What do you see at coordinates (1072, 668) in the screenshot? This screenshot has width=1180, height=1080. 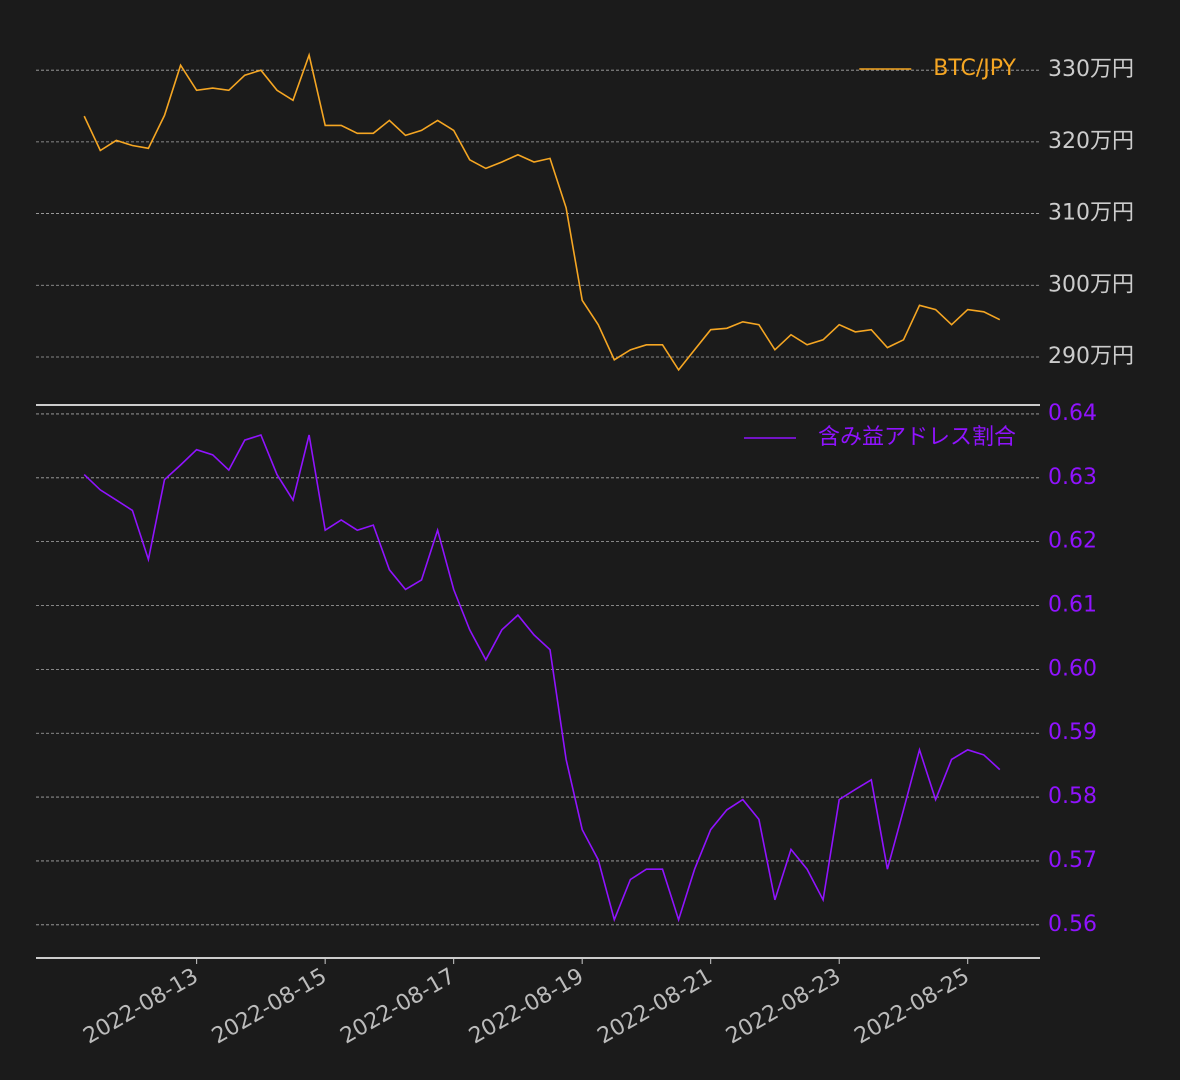 I see `y-tick-label: 0.60` at bounding box center [1072, 668].